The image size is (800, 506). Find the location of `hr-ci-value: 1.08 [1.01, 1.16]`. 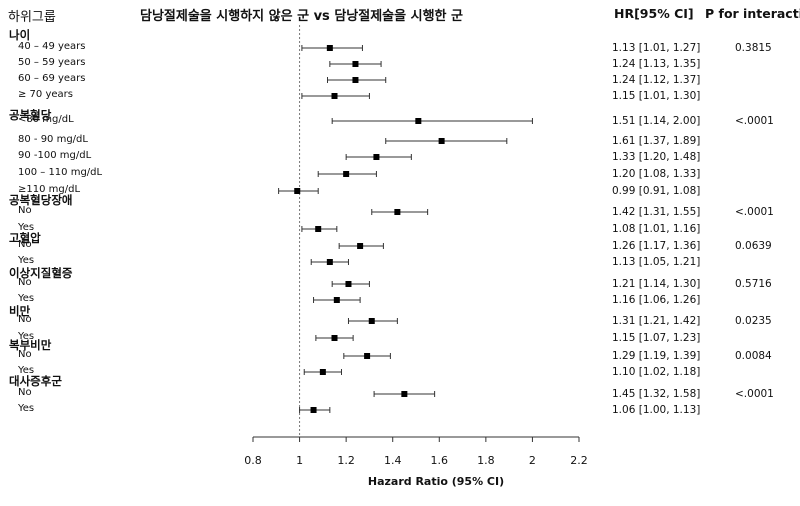

hr-ci-value: 1.08 [1.01, 1.16] is located at coordinates (656, 229).